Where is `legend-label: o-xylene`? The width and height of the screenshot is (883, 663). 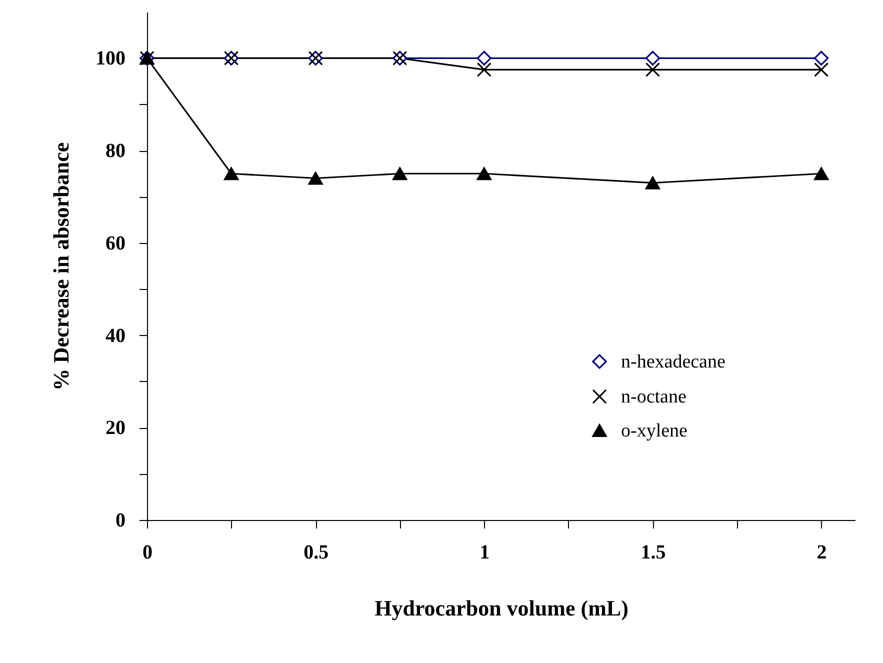
legend-label: o-xylene is located at coordinates (654, 431).